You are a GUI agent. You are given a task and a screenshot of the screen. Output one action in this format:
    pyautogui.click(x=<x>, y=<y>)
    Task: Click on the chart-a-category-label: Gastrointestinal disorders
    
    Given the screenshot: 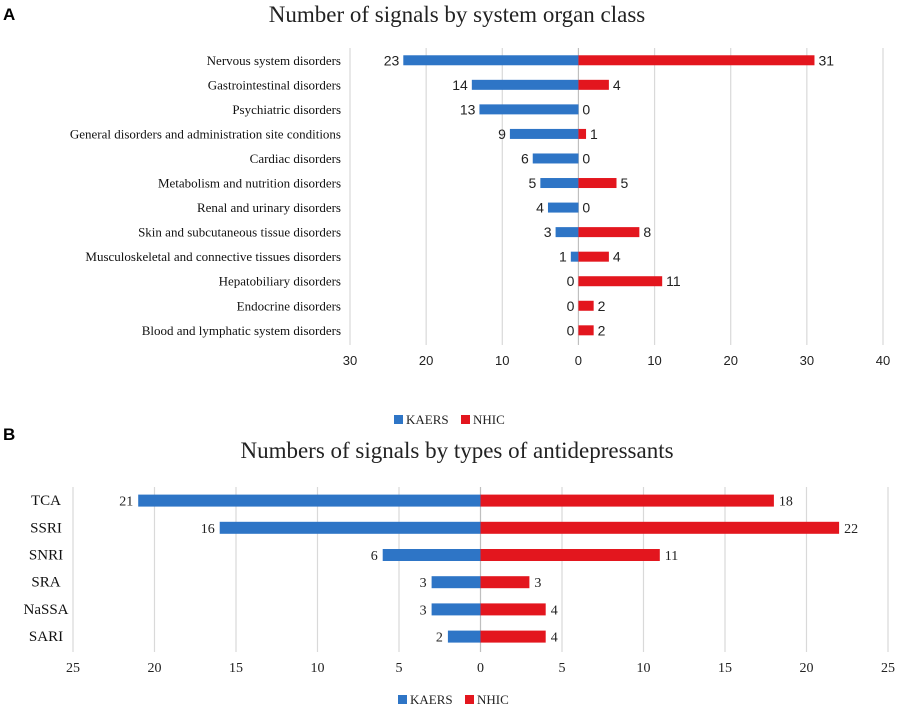 What is the action you would take?
    pyautogui.click(x=274, y=84)
    